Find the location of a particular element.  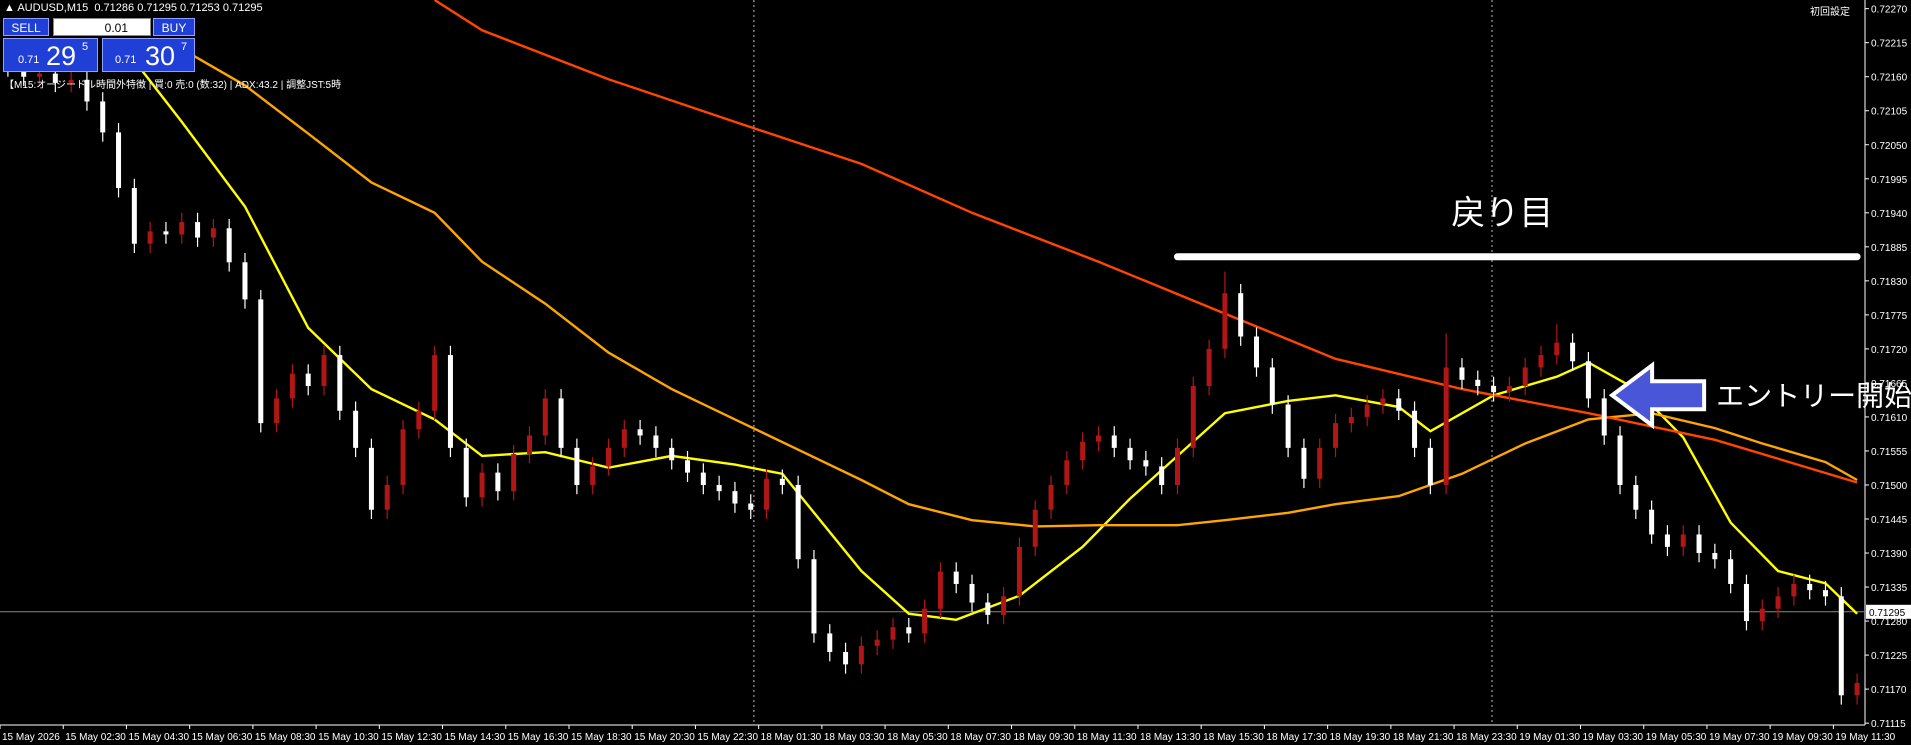

ask-quote: 0.71 30 7 is located at coordinates (148, 55).